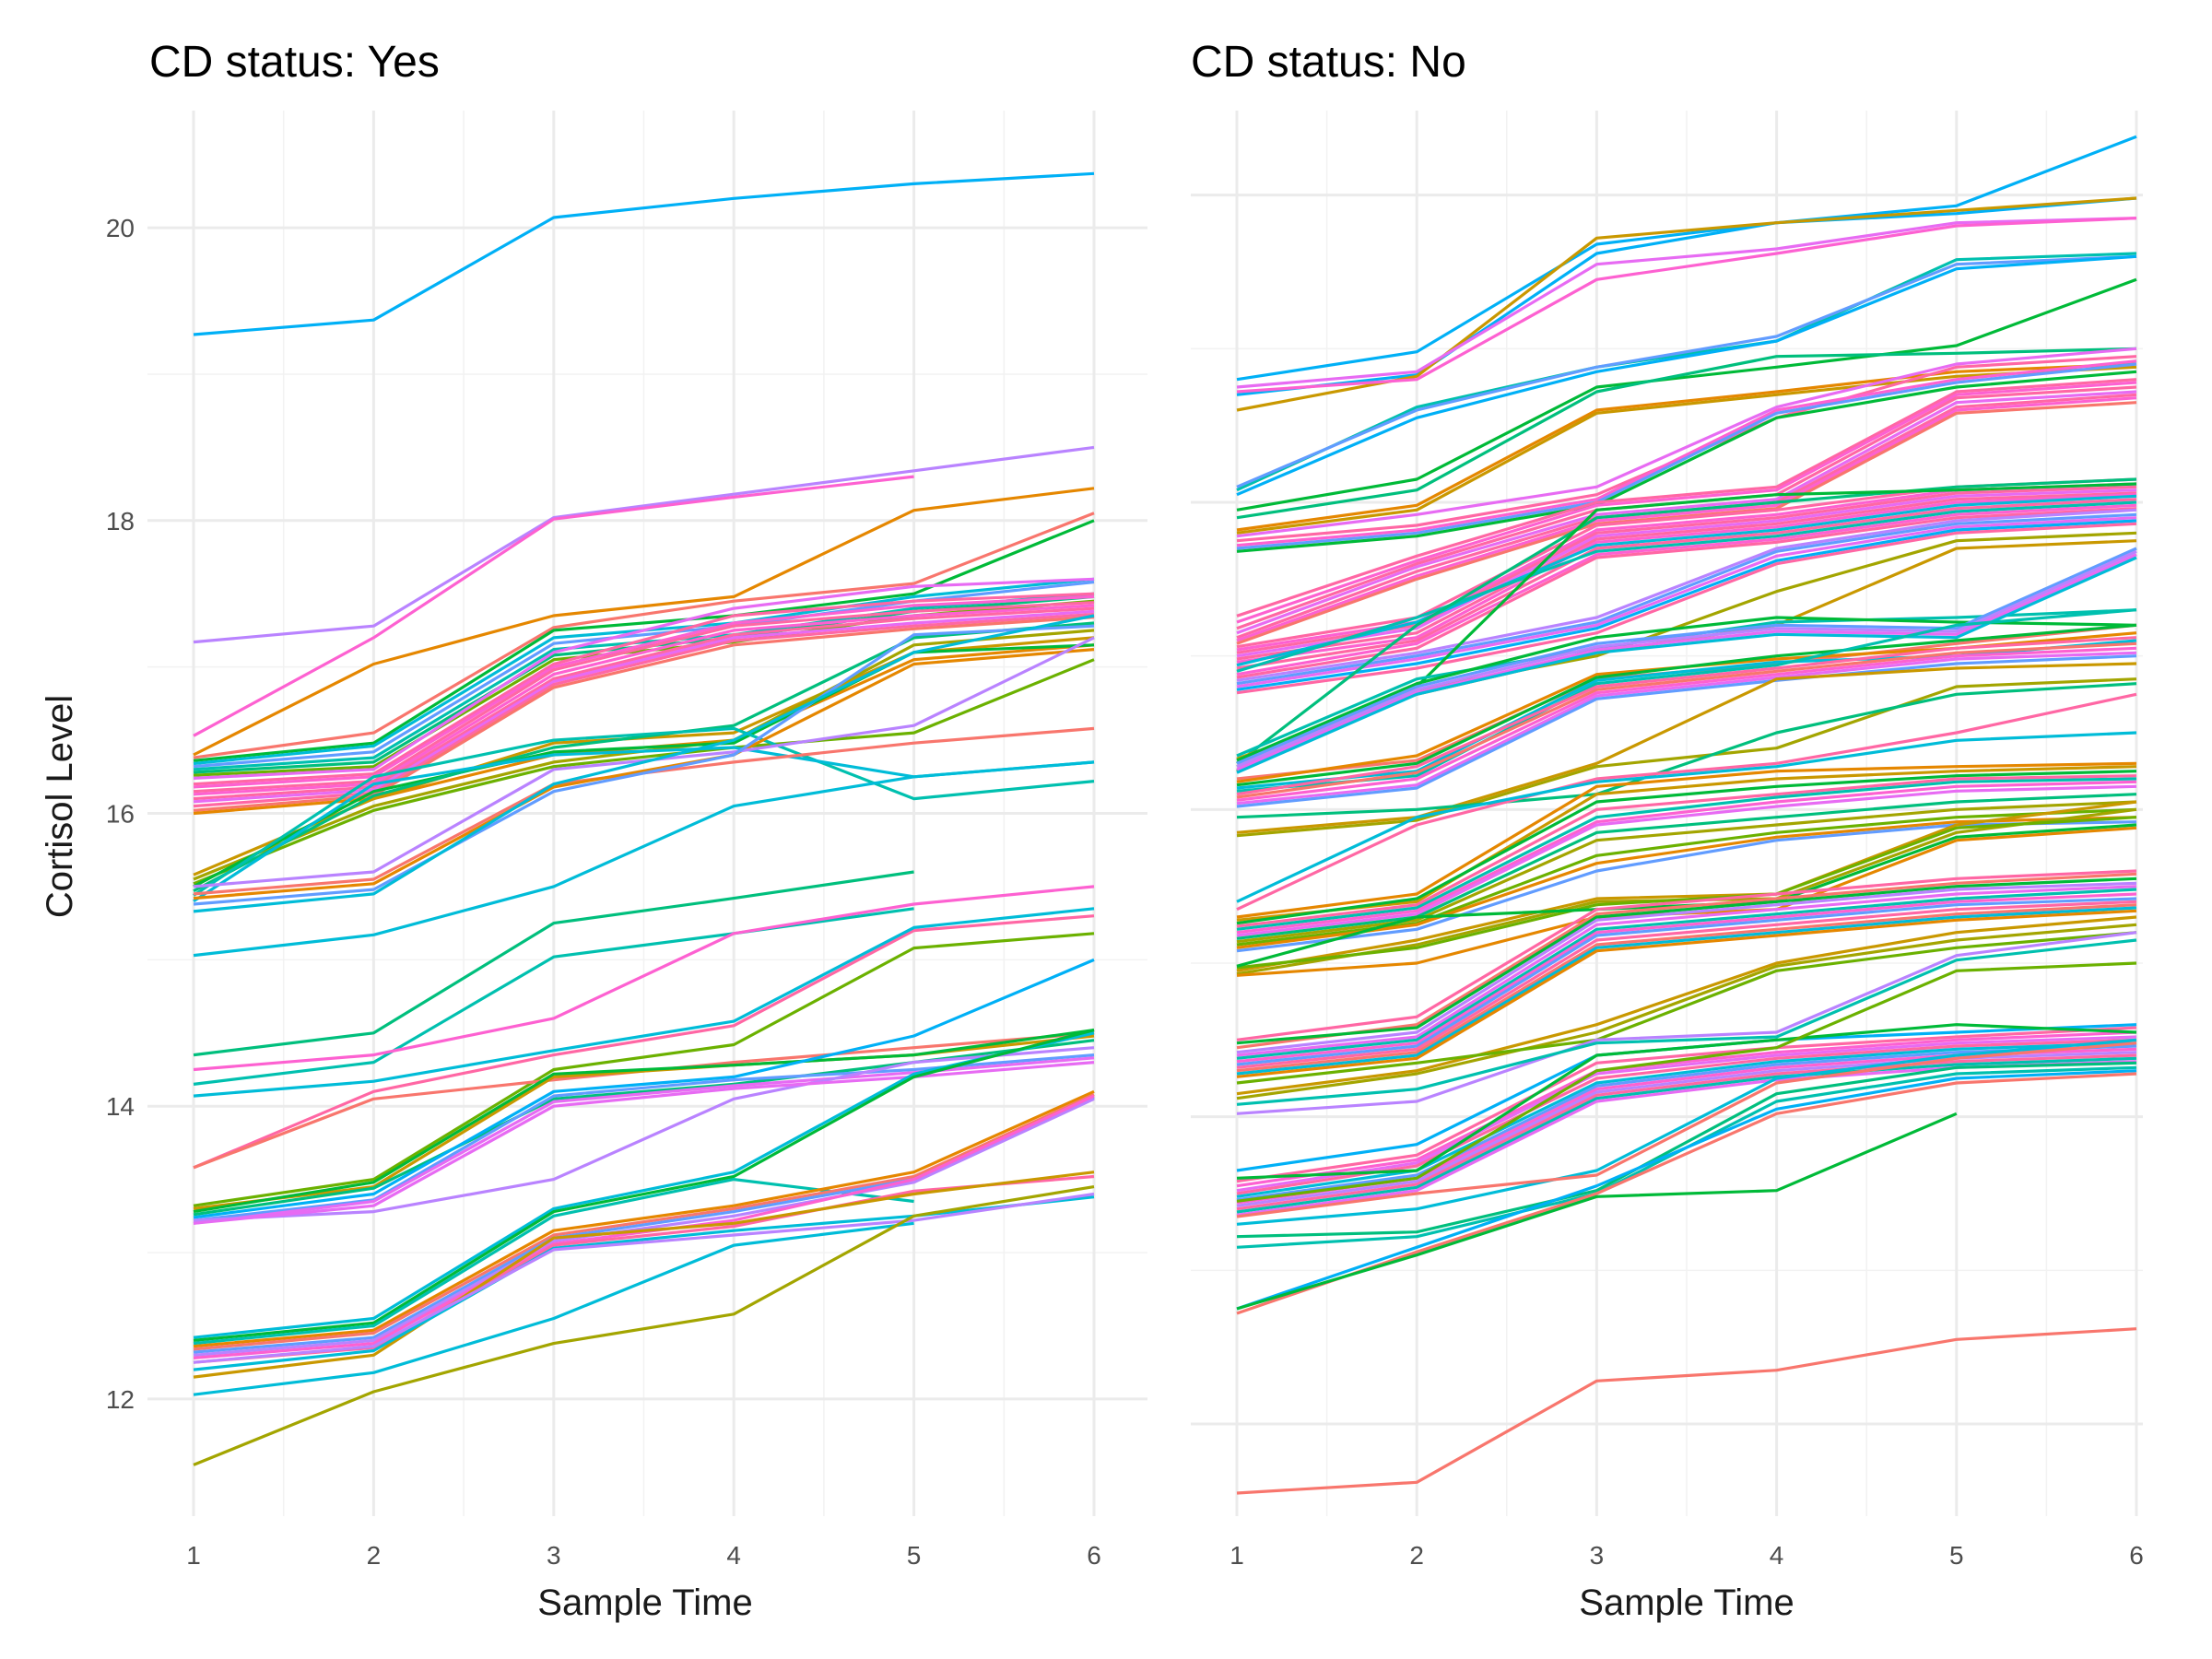 This screenshot has height=1659, width=2212. Describe the element at coordinates (120, 814) in the screenshot. I see `y-tick-label: 16` at that location.